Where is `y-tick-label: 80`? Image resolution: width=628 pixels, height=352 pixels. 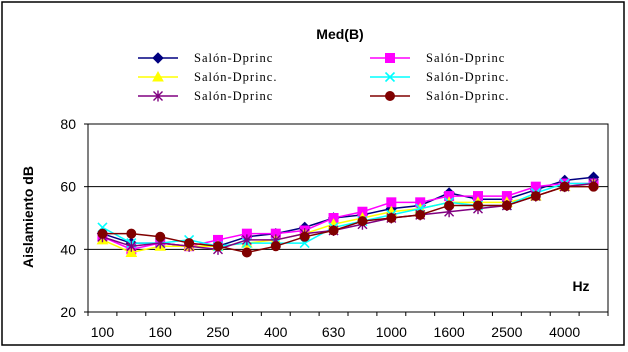
y-tick-label: 80 is located at coordinates (68, 124).